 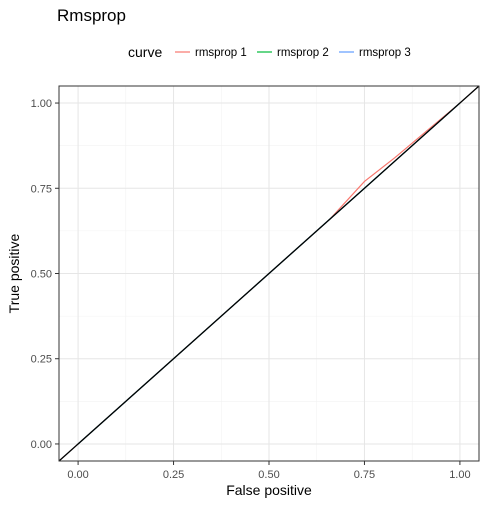 What do you see at coordinates (303, 53) in the screenshot?
I see `legend-label-2: rmsprop 2` at bounding box center [303, 53].